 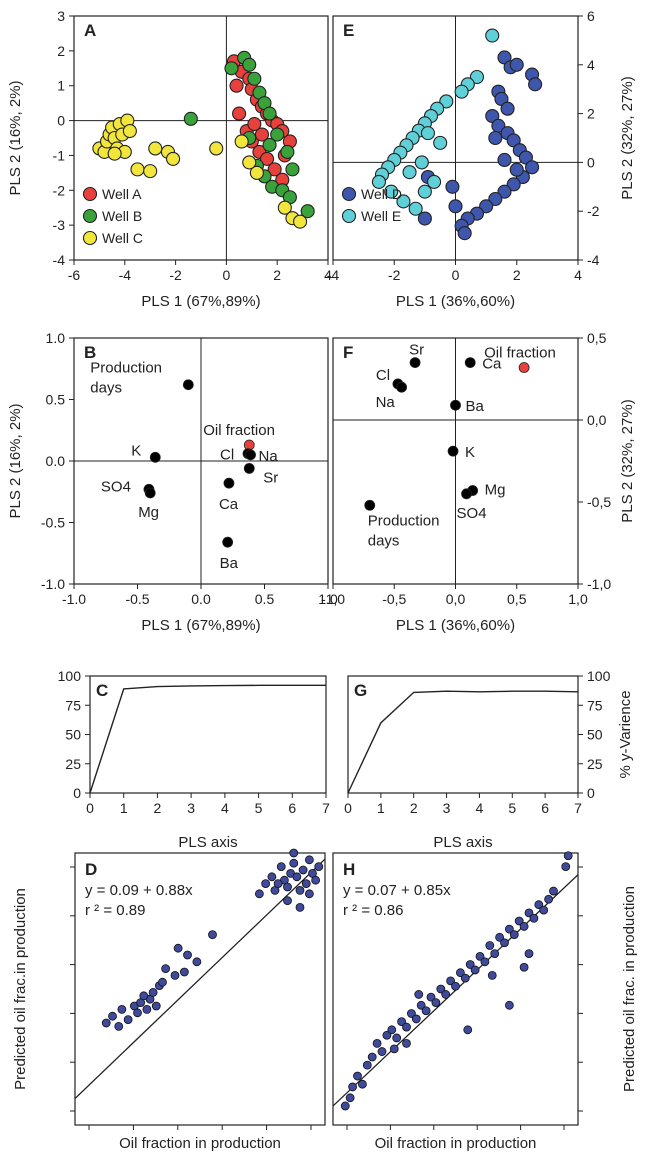 I want to click on regression-equation: y = 0.07 + 0.85x, so click(x=397, y=890).